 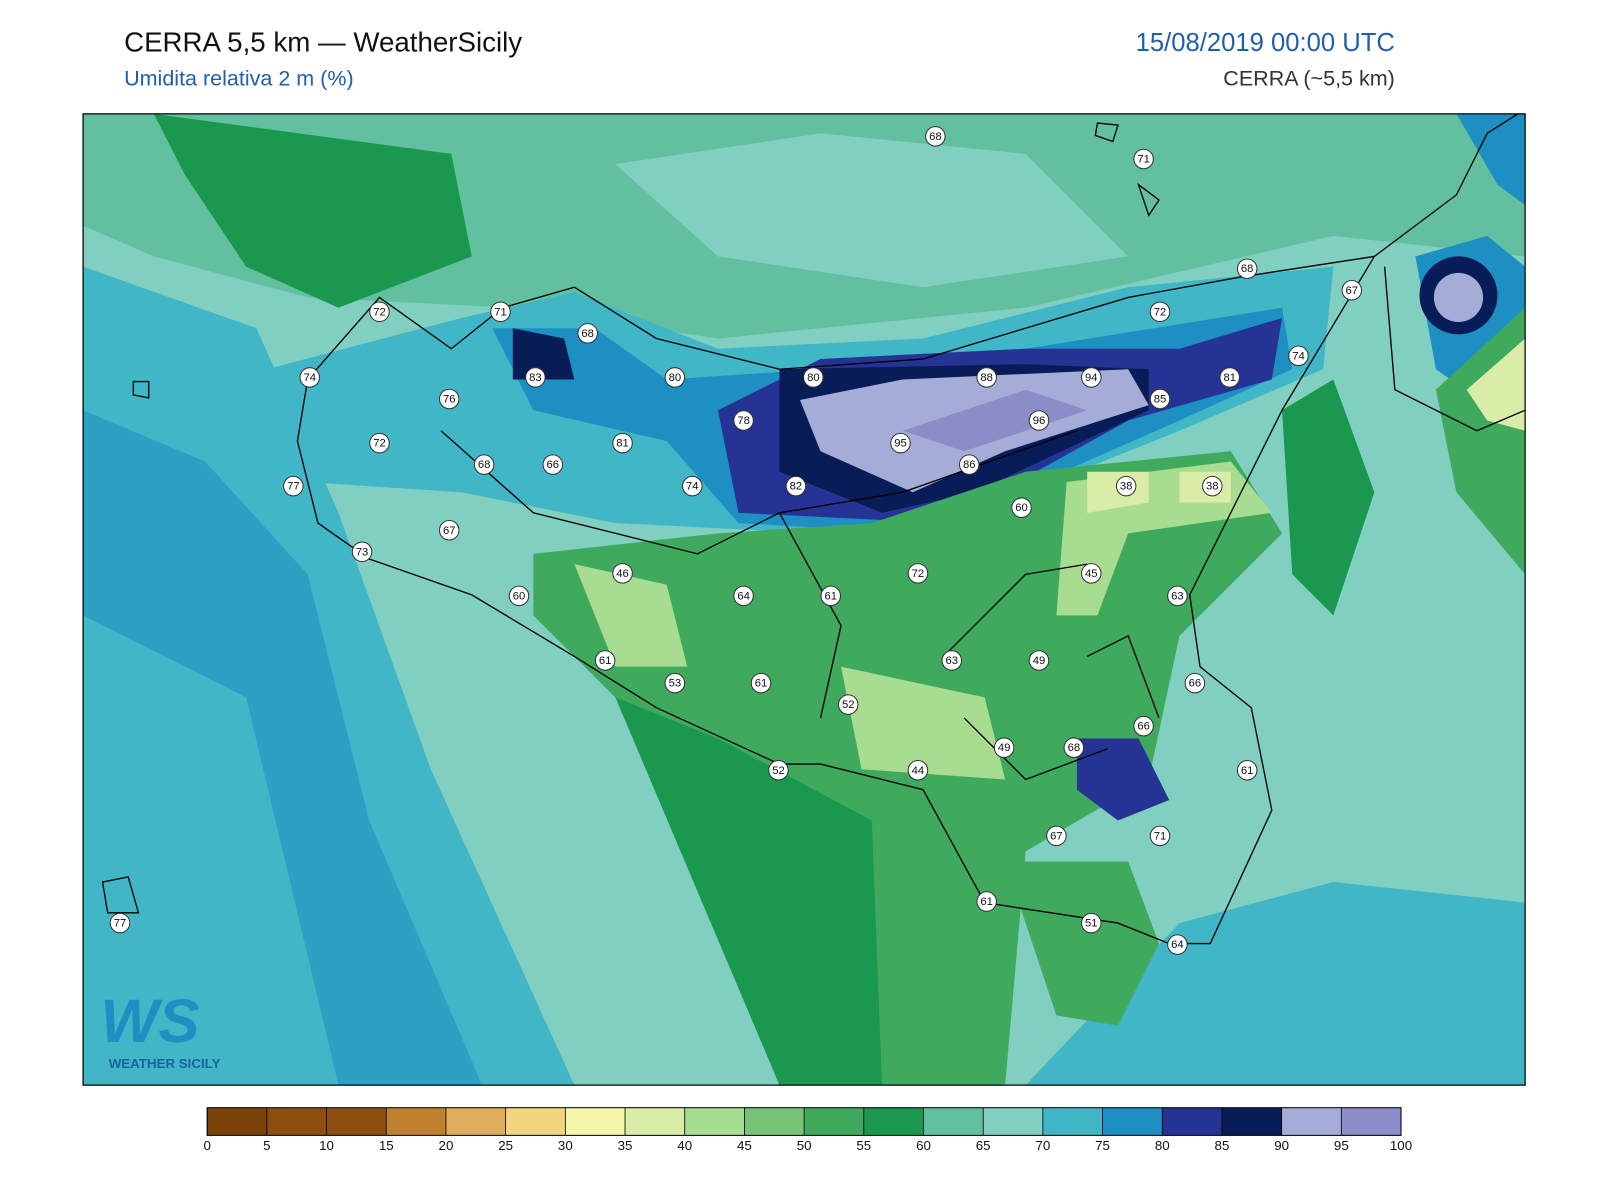 I want to click on colorbar-tick-label: 20, so click(x=446, y=1145).